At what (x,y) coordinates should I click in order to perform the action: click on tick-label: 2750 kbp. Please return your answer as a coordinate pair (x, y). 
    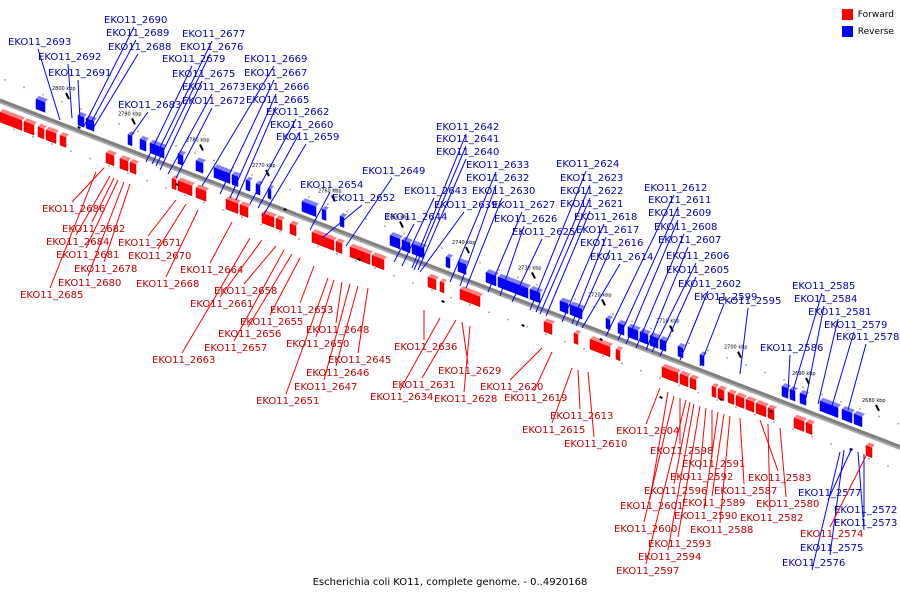
    Looking at the image, I should click on (398, 218).